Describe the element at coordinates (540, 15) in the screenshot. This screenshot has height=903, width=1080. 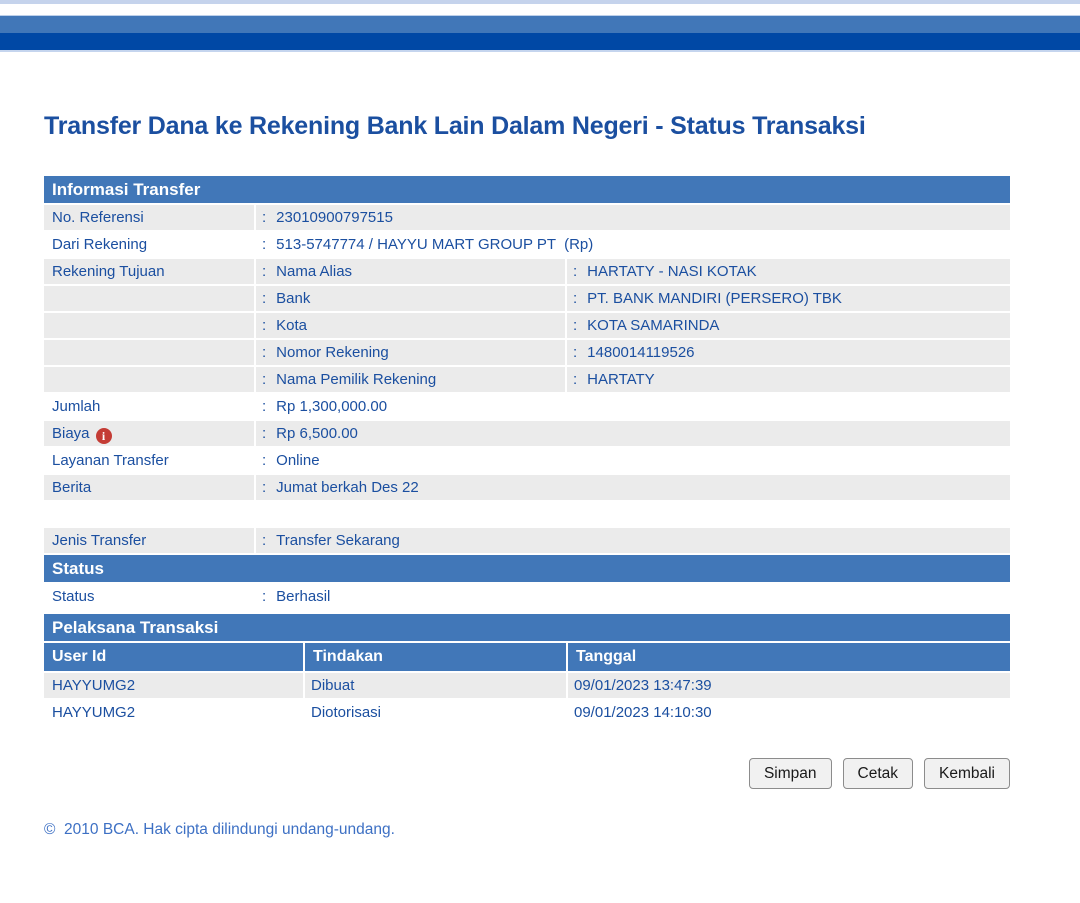
I see `header-light-line` at that location.